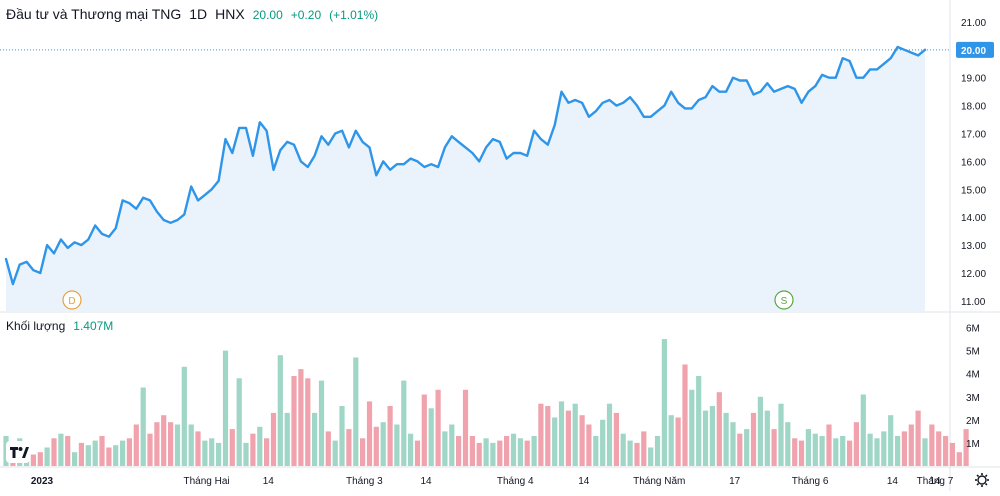  Describe the element at coordinates (36, 326) in the screenshot. I see `volume-legend-label: Khối lượng` at that location.